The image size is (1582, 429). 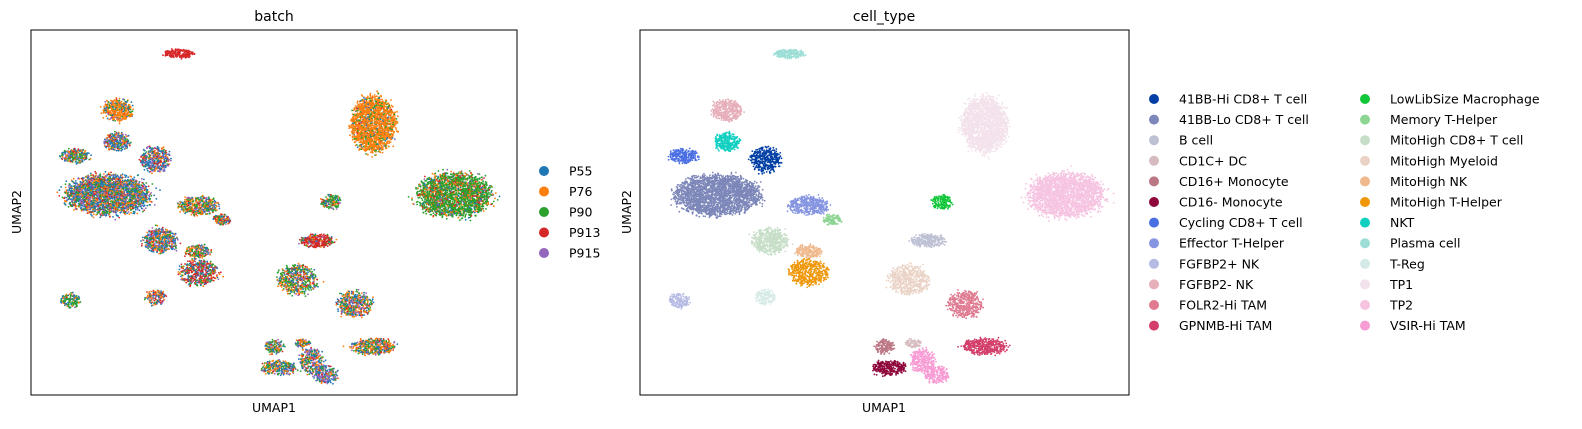 What do you see at coordinates (274, 17) in the screenshot?
I see `batch-title: batch` at bounding box center [274, 17].